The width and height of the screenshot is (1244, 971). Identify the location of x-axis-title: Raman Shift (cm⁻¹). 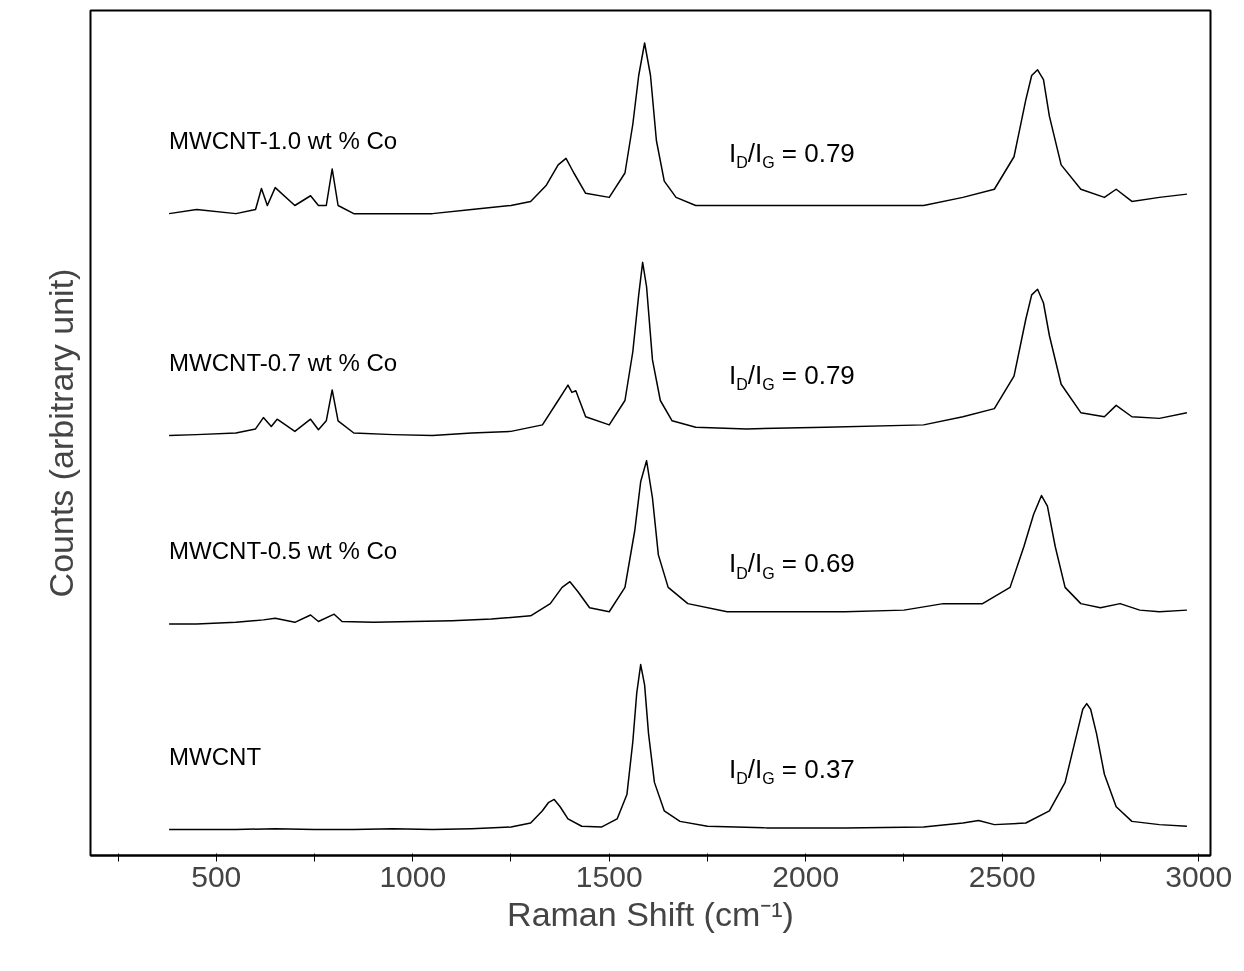
(650, 913).